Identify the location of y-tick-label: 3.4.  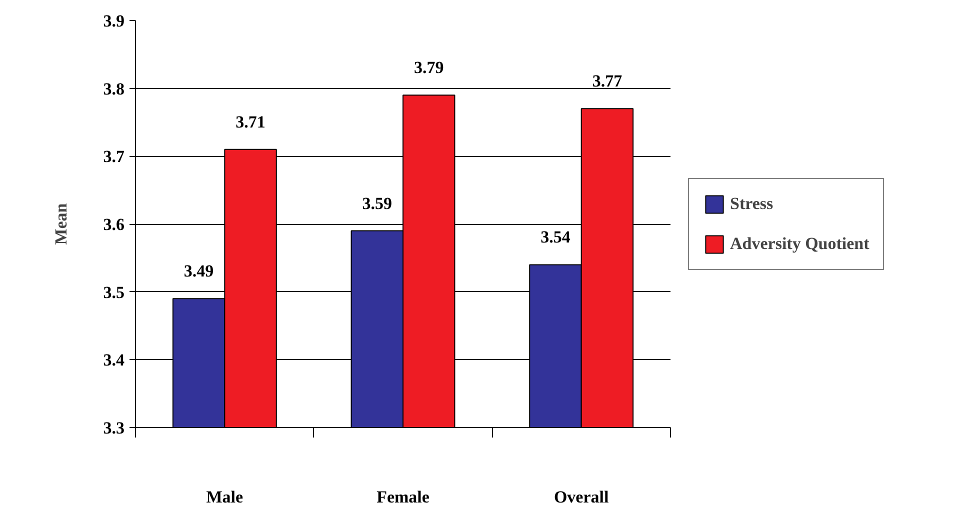
(114, 360).